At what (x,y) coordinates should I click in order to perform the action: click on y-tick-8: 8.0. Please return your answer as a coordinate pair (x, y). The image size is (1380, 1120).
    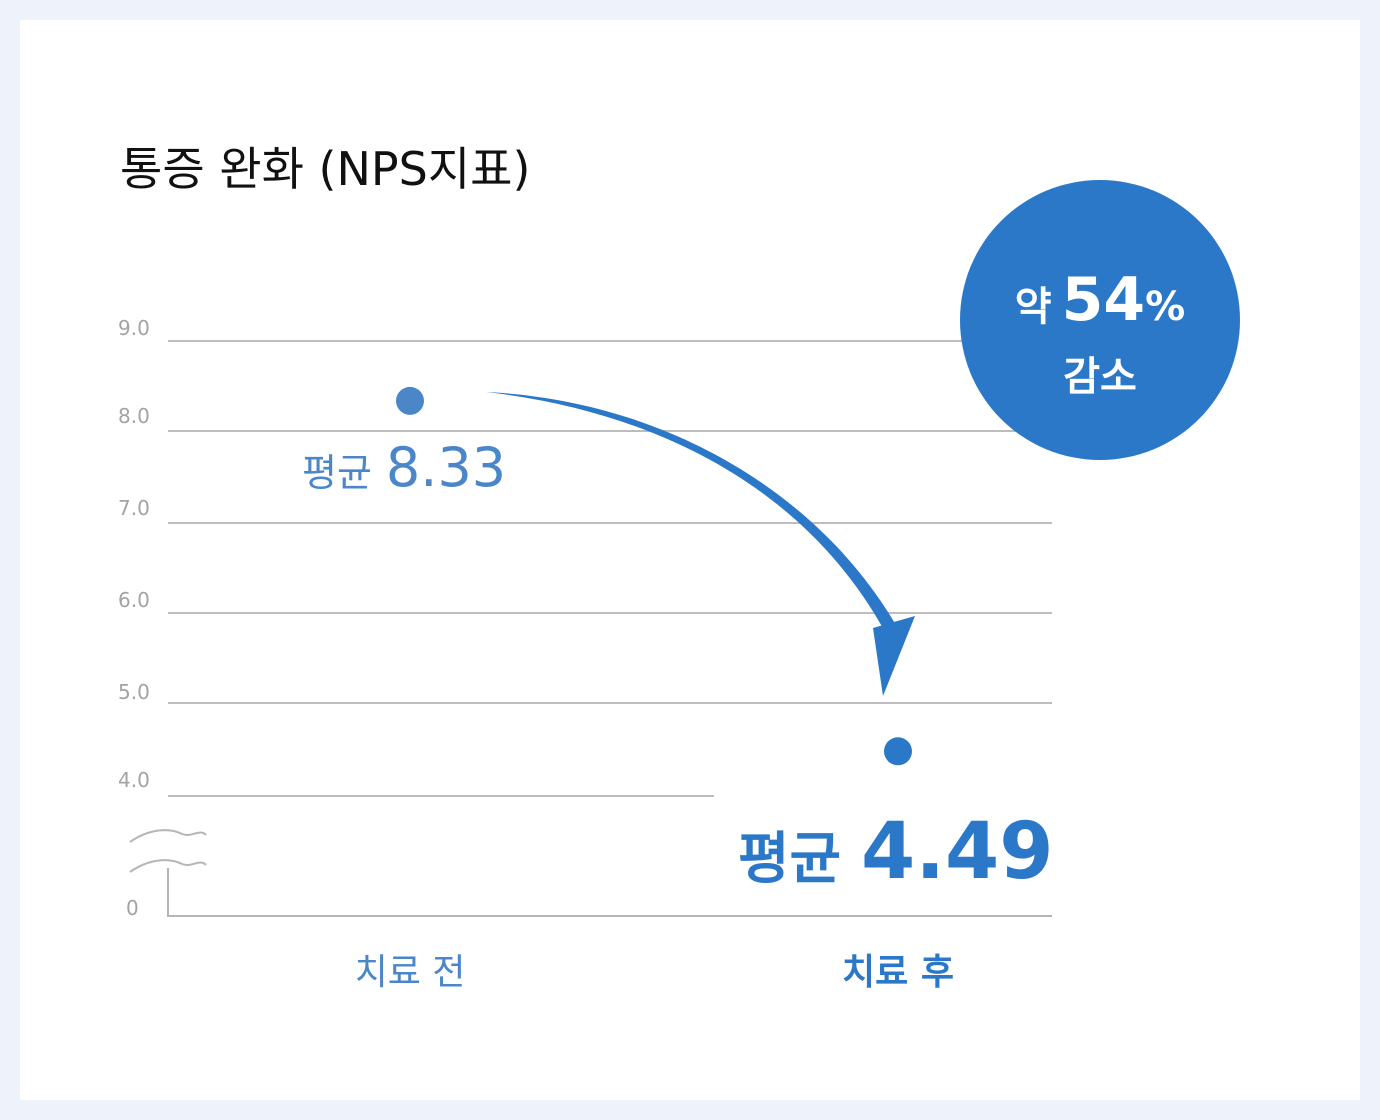
    Looking at the image, I should click on (134, 416).